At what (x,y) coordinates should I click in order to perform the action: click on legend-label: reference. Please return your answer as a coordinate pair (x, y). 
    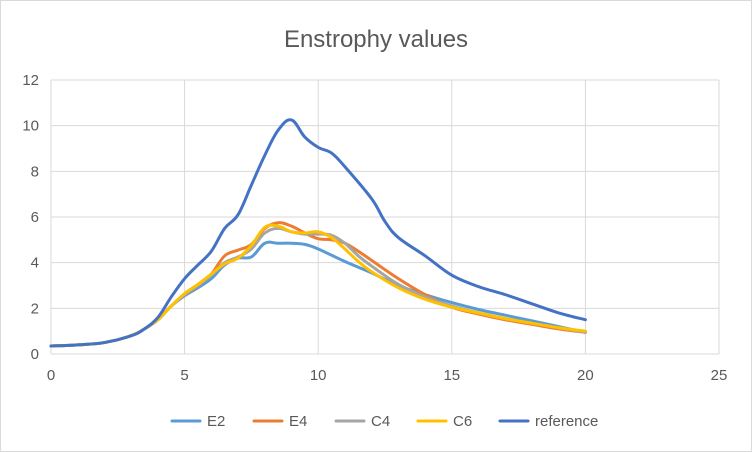
    Looking at the image, I should click on (566, 421).